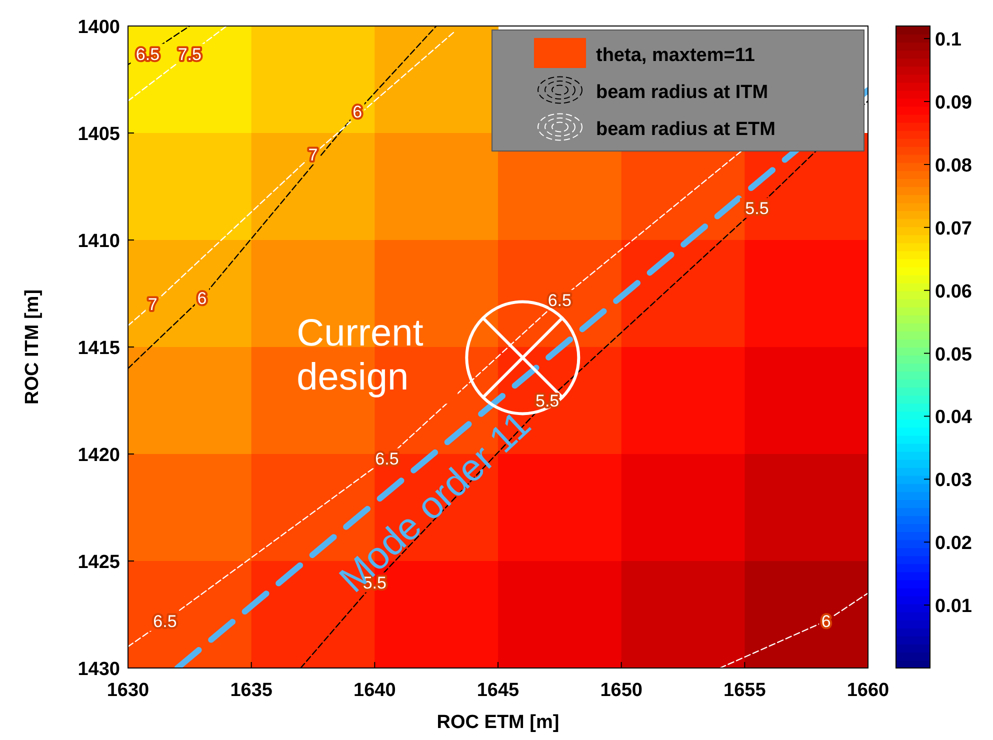  Describe the element at coordinates (686, 129) in the screenshot. I see `legend-label: beam radius at ETM` at that location.